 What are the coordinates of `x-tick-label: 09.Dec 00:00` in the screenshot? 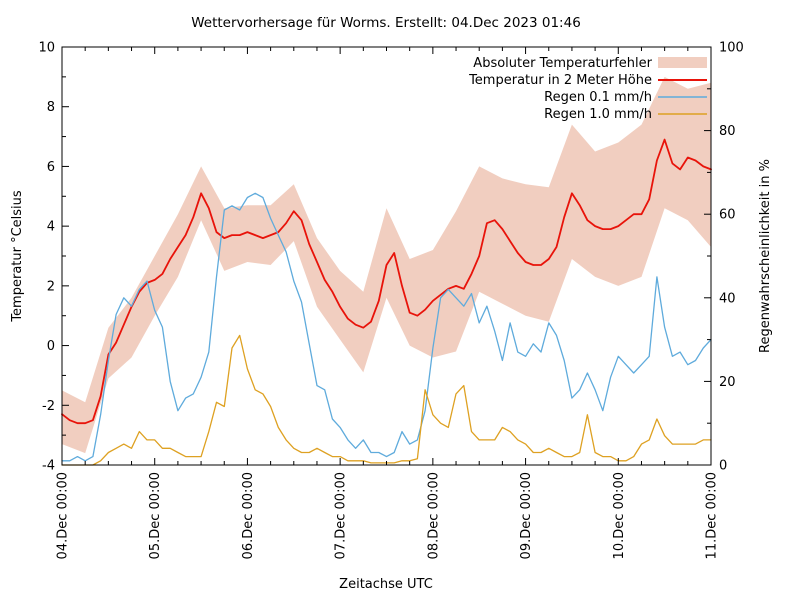 It's located at (526, 515).